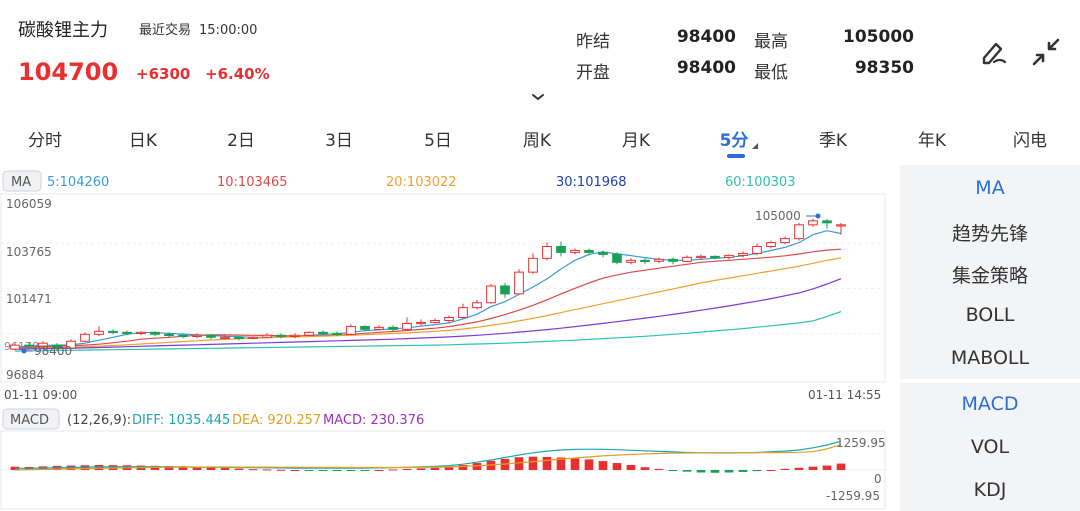  I want to click on tab-yearly-k: 年K, so click(932, 141).